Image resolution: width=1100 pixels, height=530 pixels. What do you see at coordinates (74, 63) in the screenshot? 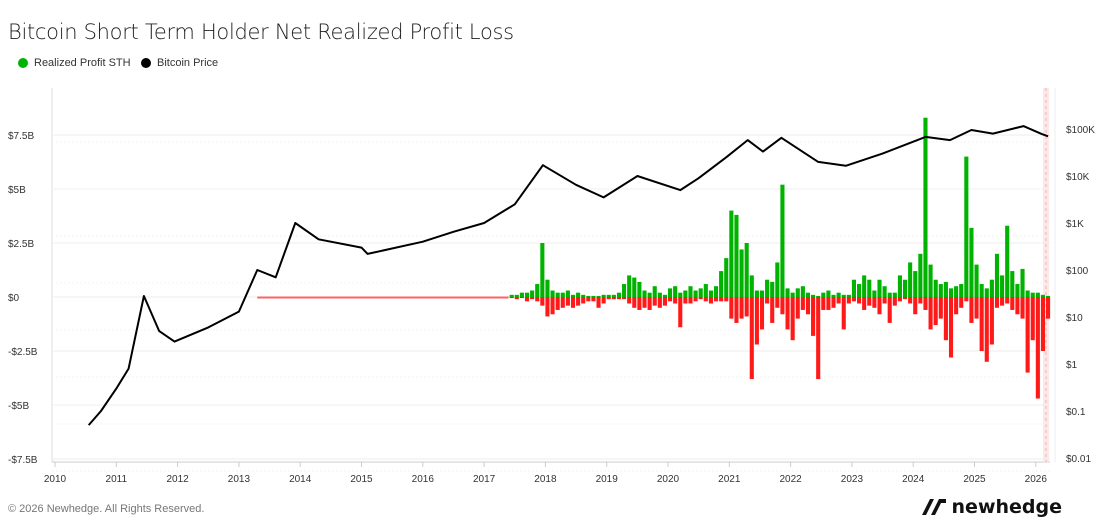
I see `legend-item-profit: Realized Profit STH` at bounding box center [74, 63].